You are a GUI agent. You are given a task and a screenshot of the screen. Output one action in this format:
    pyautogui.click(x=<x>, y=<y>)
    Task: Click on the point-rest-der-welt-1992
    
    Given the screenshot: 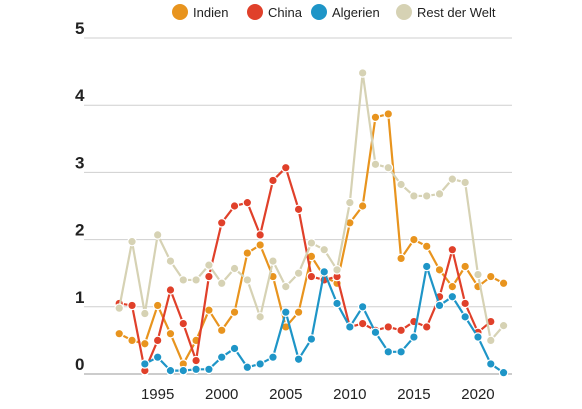 What is the action you would take?
    pyautogui.click(x=119, y=308)
    